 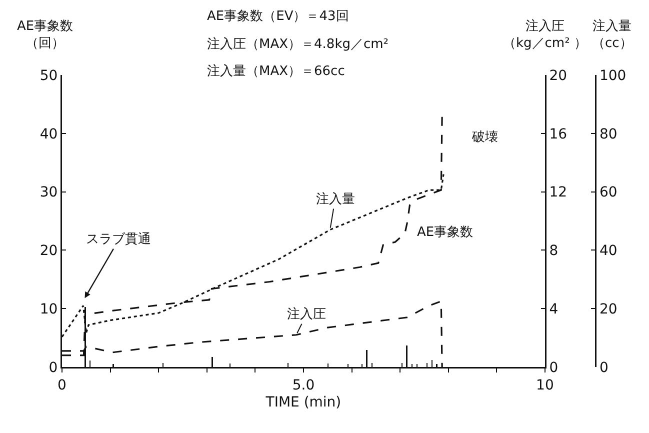 I want to click on y2-tick-label: 12, so click(x=558, y=192).